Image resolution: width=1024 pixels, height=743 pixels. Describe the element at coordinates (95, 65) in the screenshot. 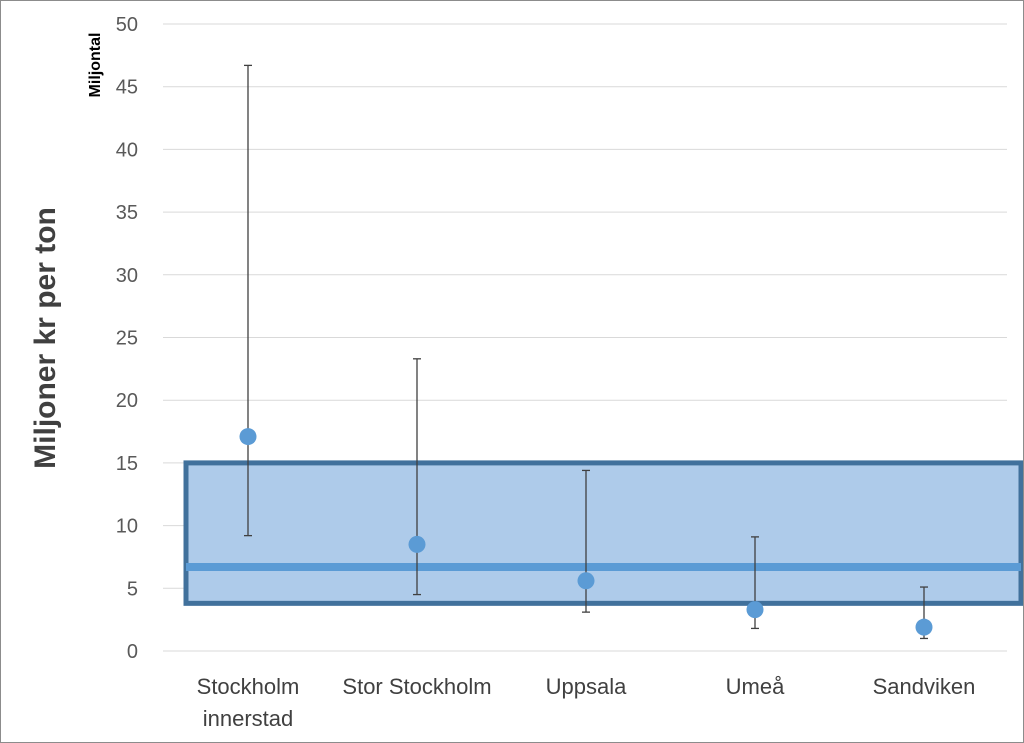

I see `unit-label: Miljontal` at that location.